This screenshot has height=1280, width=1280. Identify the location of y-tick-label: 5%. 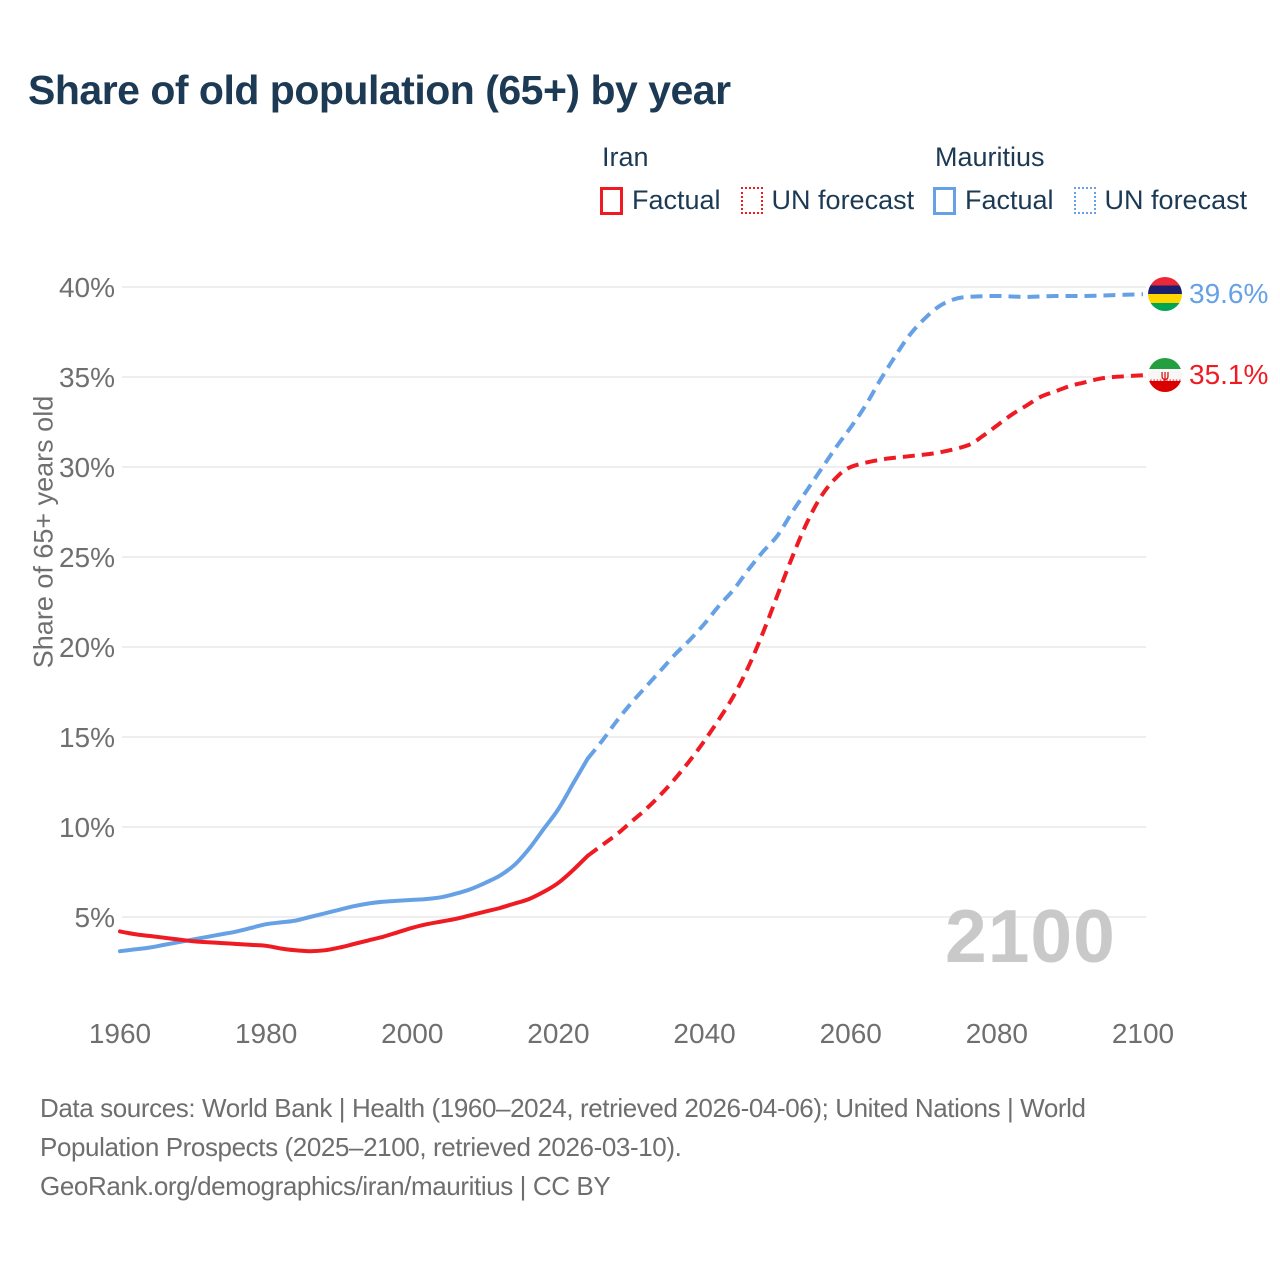
(95, 917).